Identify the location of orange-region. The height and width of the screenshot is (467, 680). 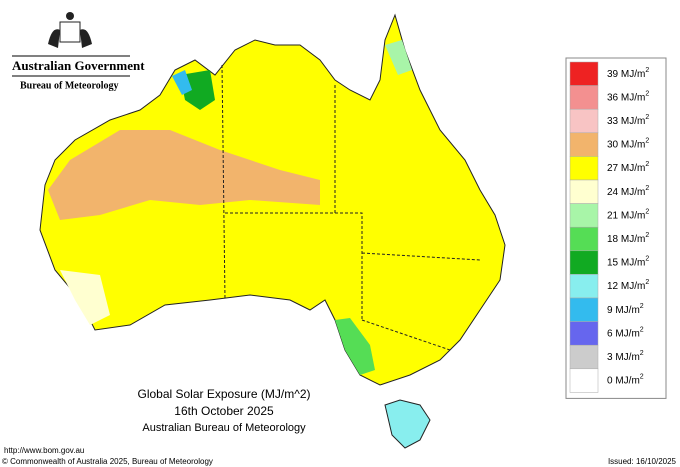
(184, 175).